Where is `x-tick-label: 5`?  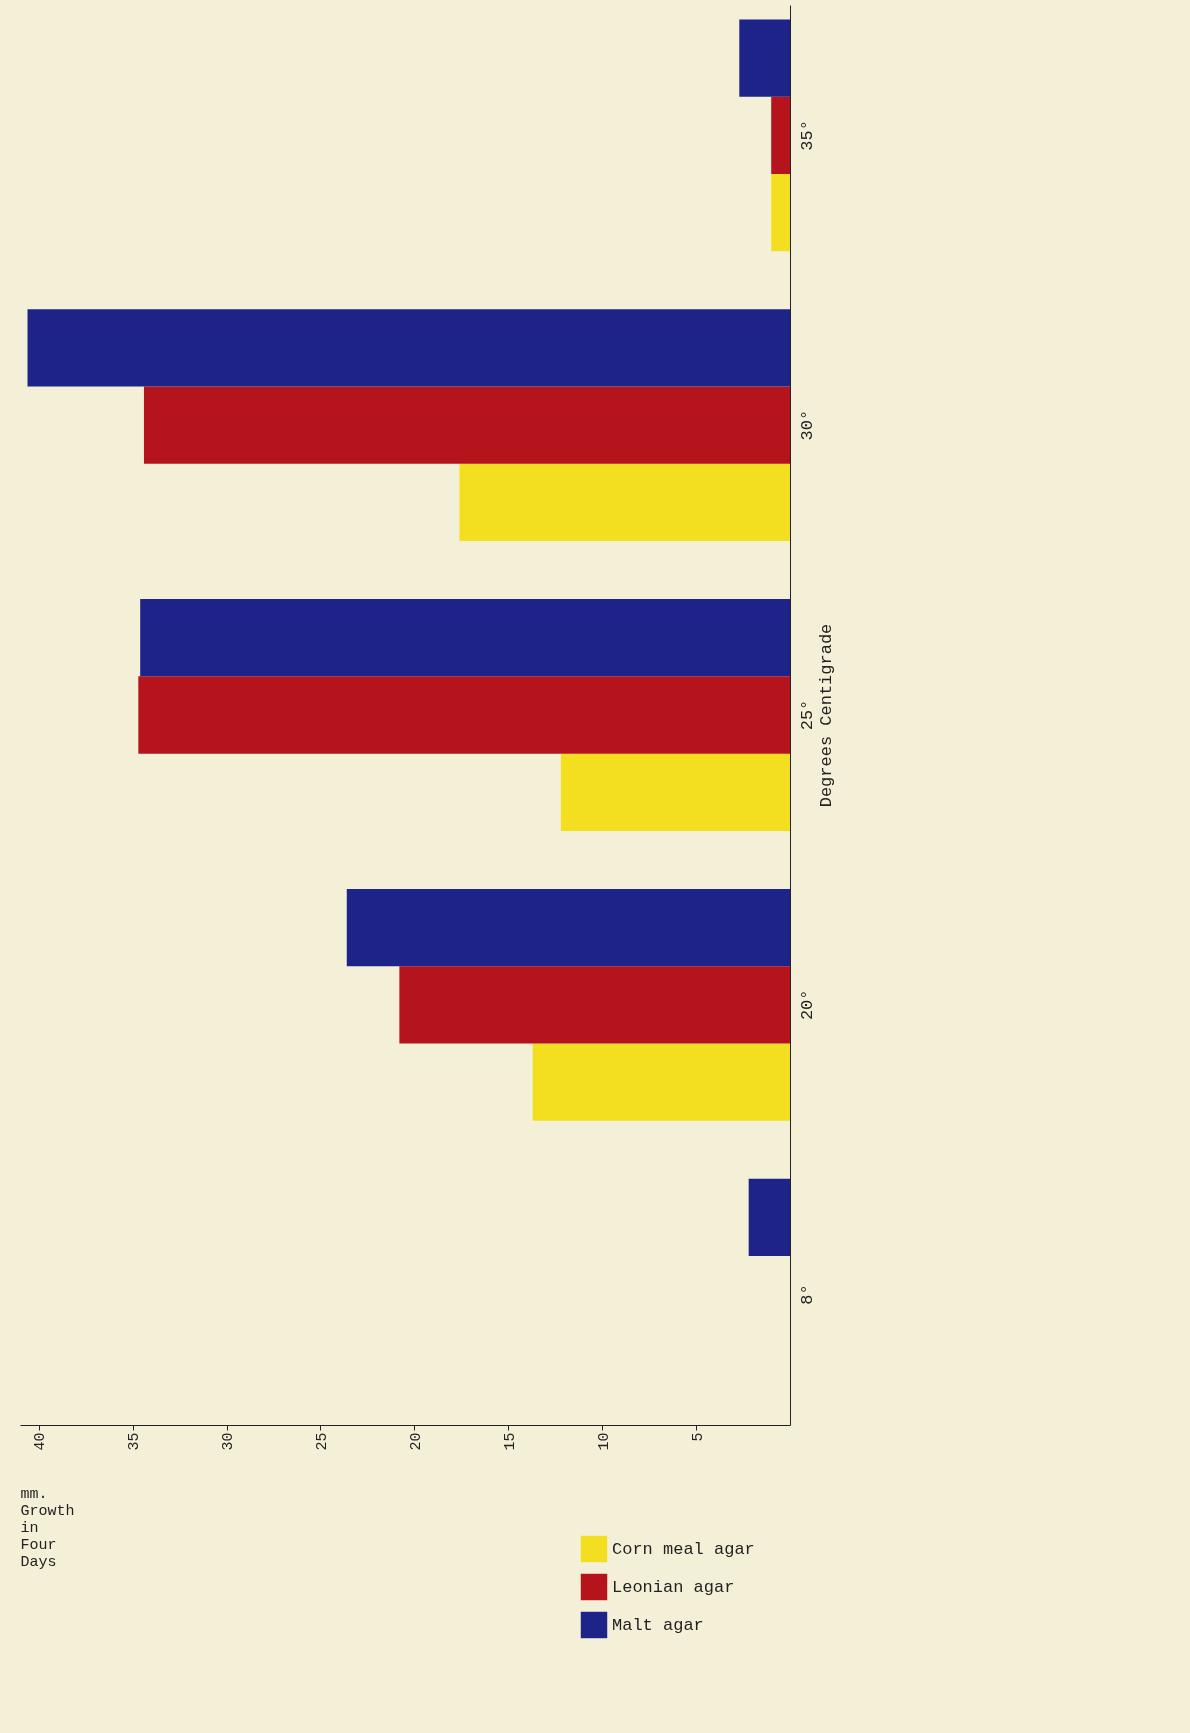
x-tick-label: 5 is located at coordinates (698, 1437).